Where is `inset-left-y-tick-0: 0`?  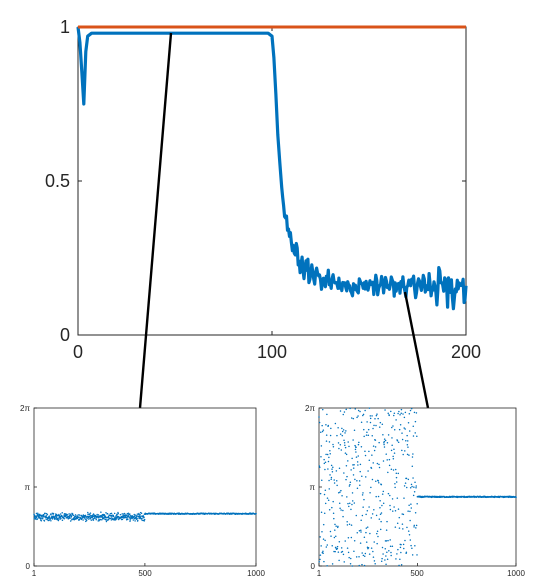 inset-left-y-tick-0: 0 is located at coordinates (28, 566).